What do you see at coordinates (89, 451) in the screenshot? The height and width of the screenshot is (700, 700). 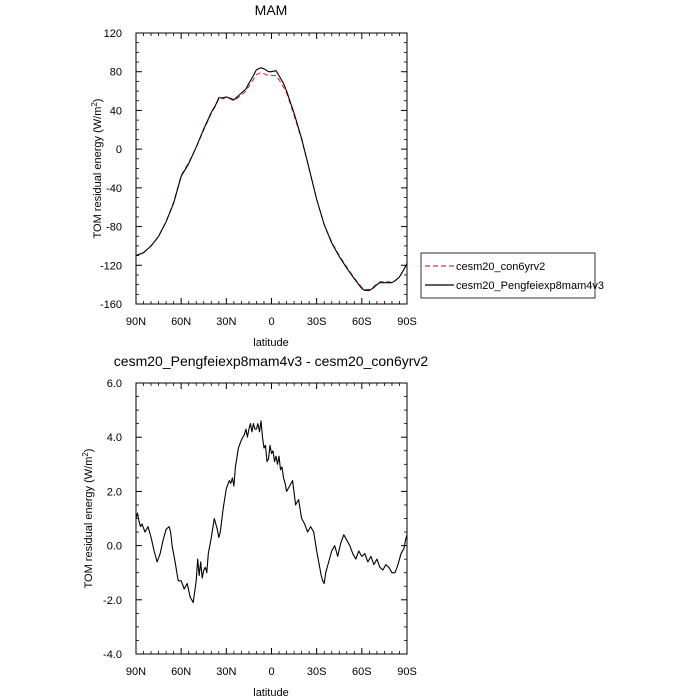 I see `bottom-y-axis-label-unit-close: )` at bounding box center [89, 451].